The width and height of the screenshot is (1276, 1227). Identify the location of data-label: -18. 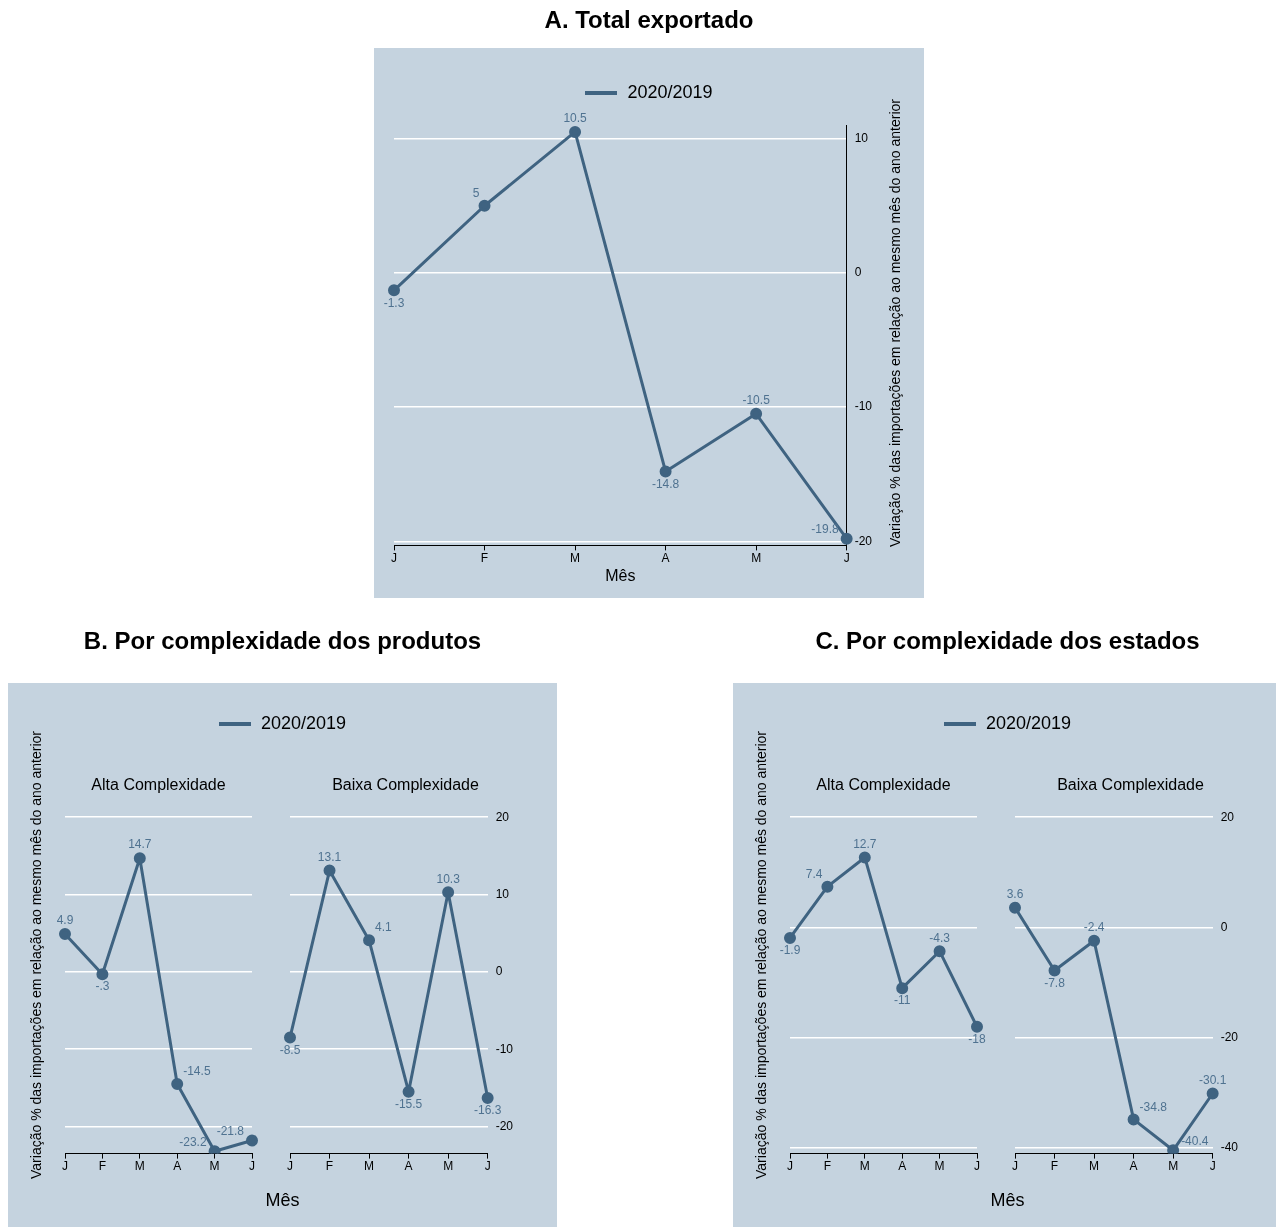
(977, 1039).